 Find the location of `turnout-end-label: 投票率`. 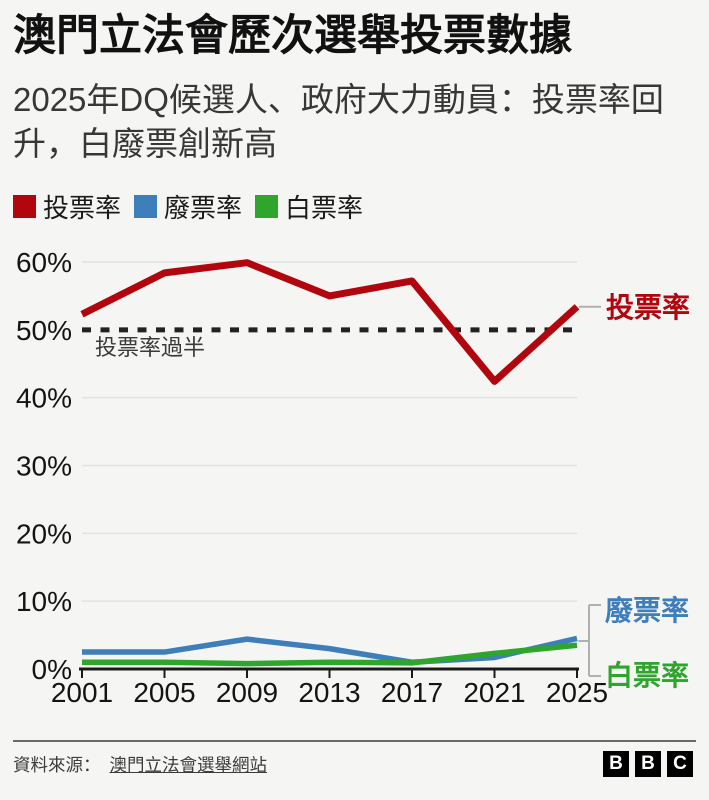

turnout-end-label: 投票率 is located at coordinates (648, 307).